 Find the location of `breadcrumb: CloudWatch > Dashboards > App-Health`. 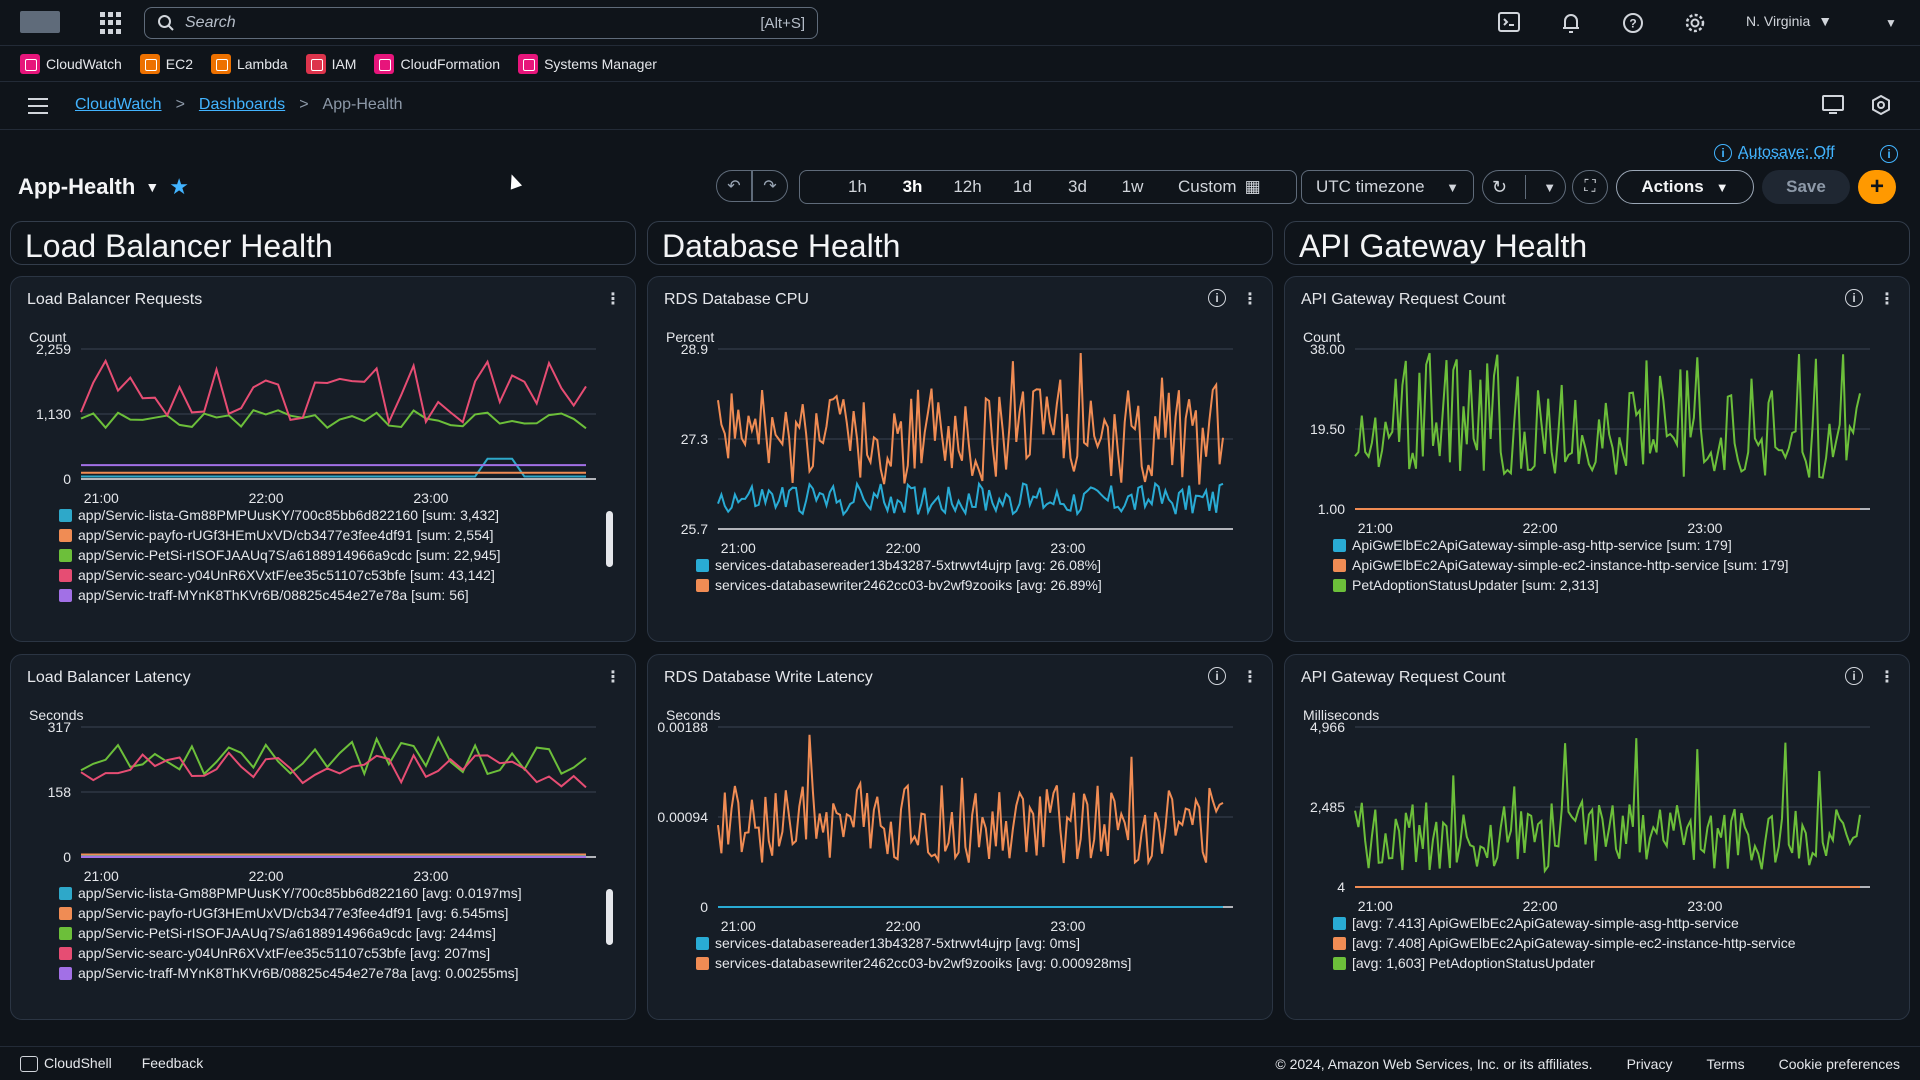

breadcrumb: CloudWatch > Dashboards > App-Health is located at coordinates (239, 105).